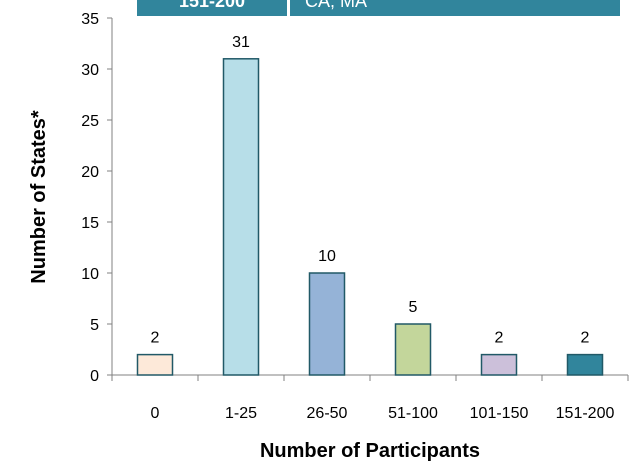  I want to click on x-tick-label: 0, so click(155, 413).